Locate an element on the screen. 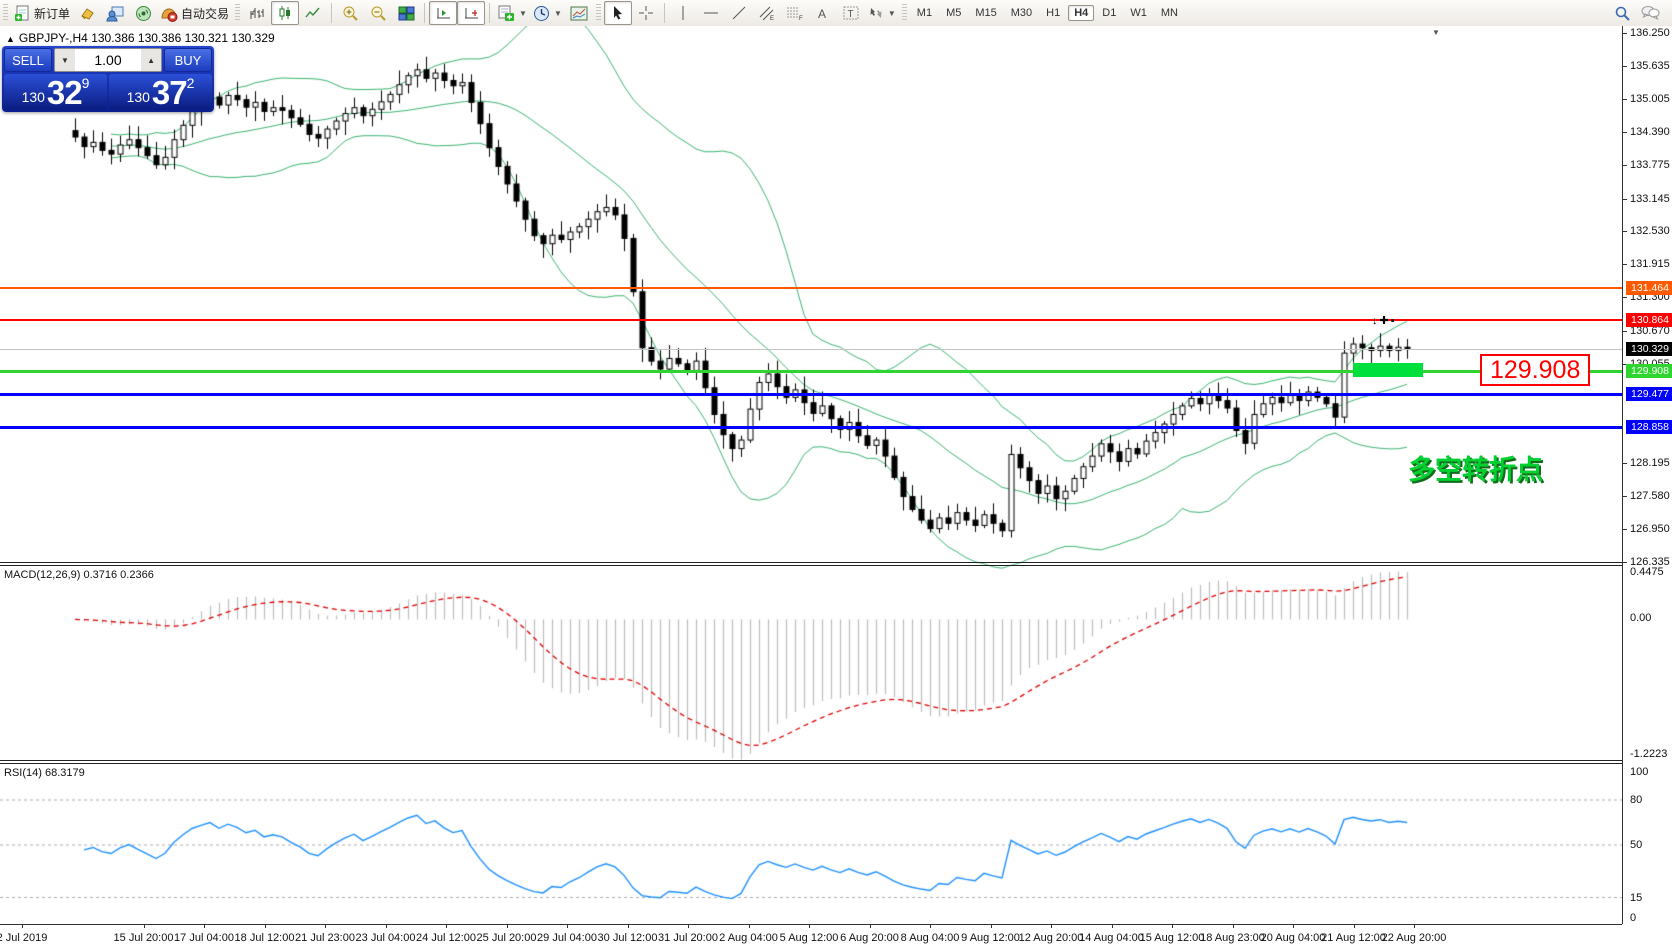 The height and width of the screenshot is (950, 1672). sell-button: SELL is located at coordinates (28, 60).